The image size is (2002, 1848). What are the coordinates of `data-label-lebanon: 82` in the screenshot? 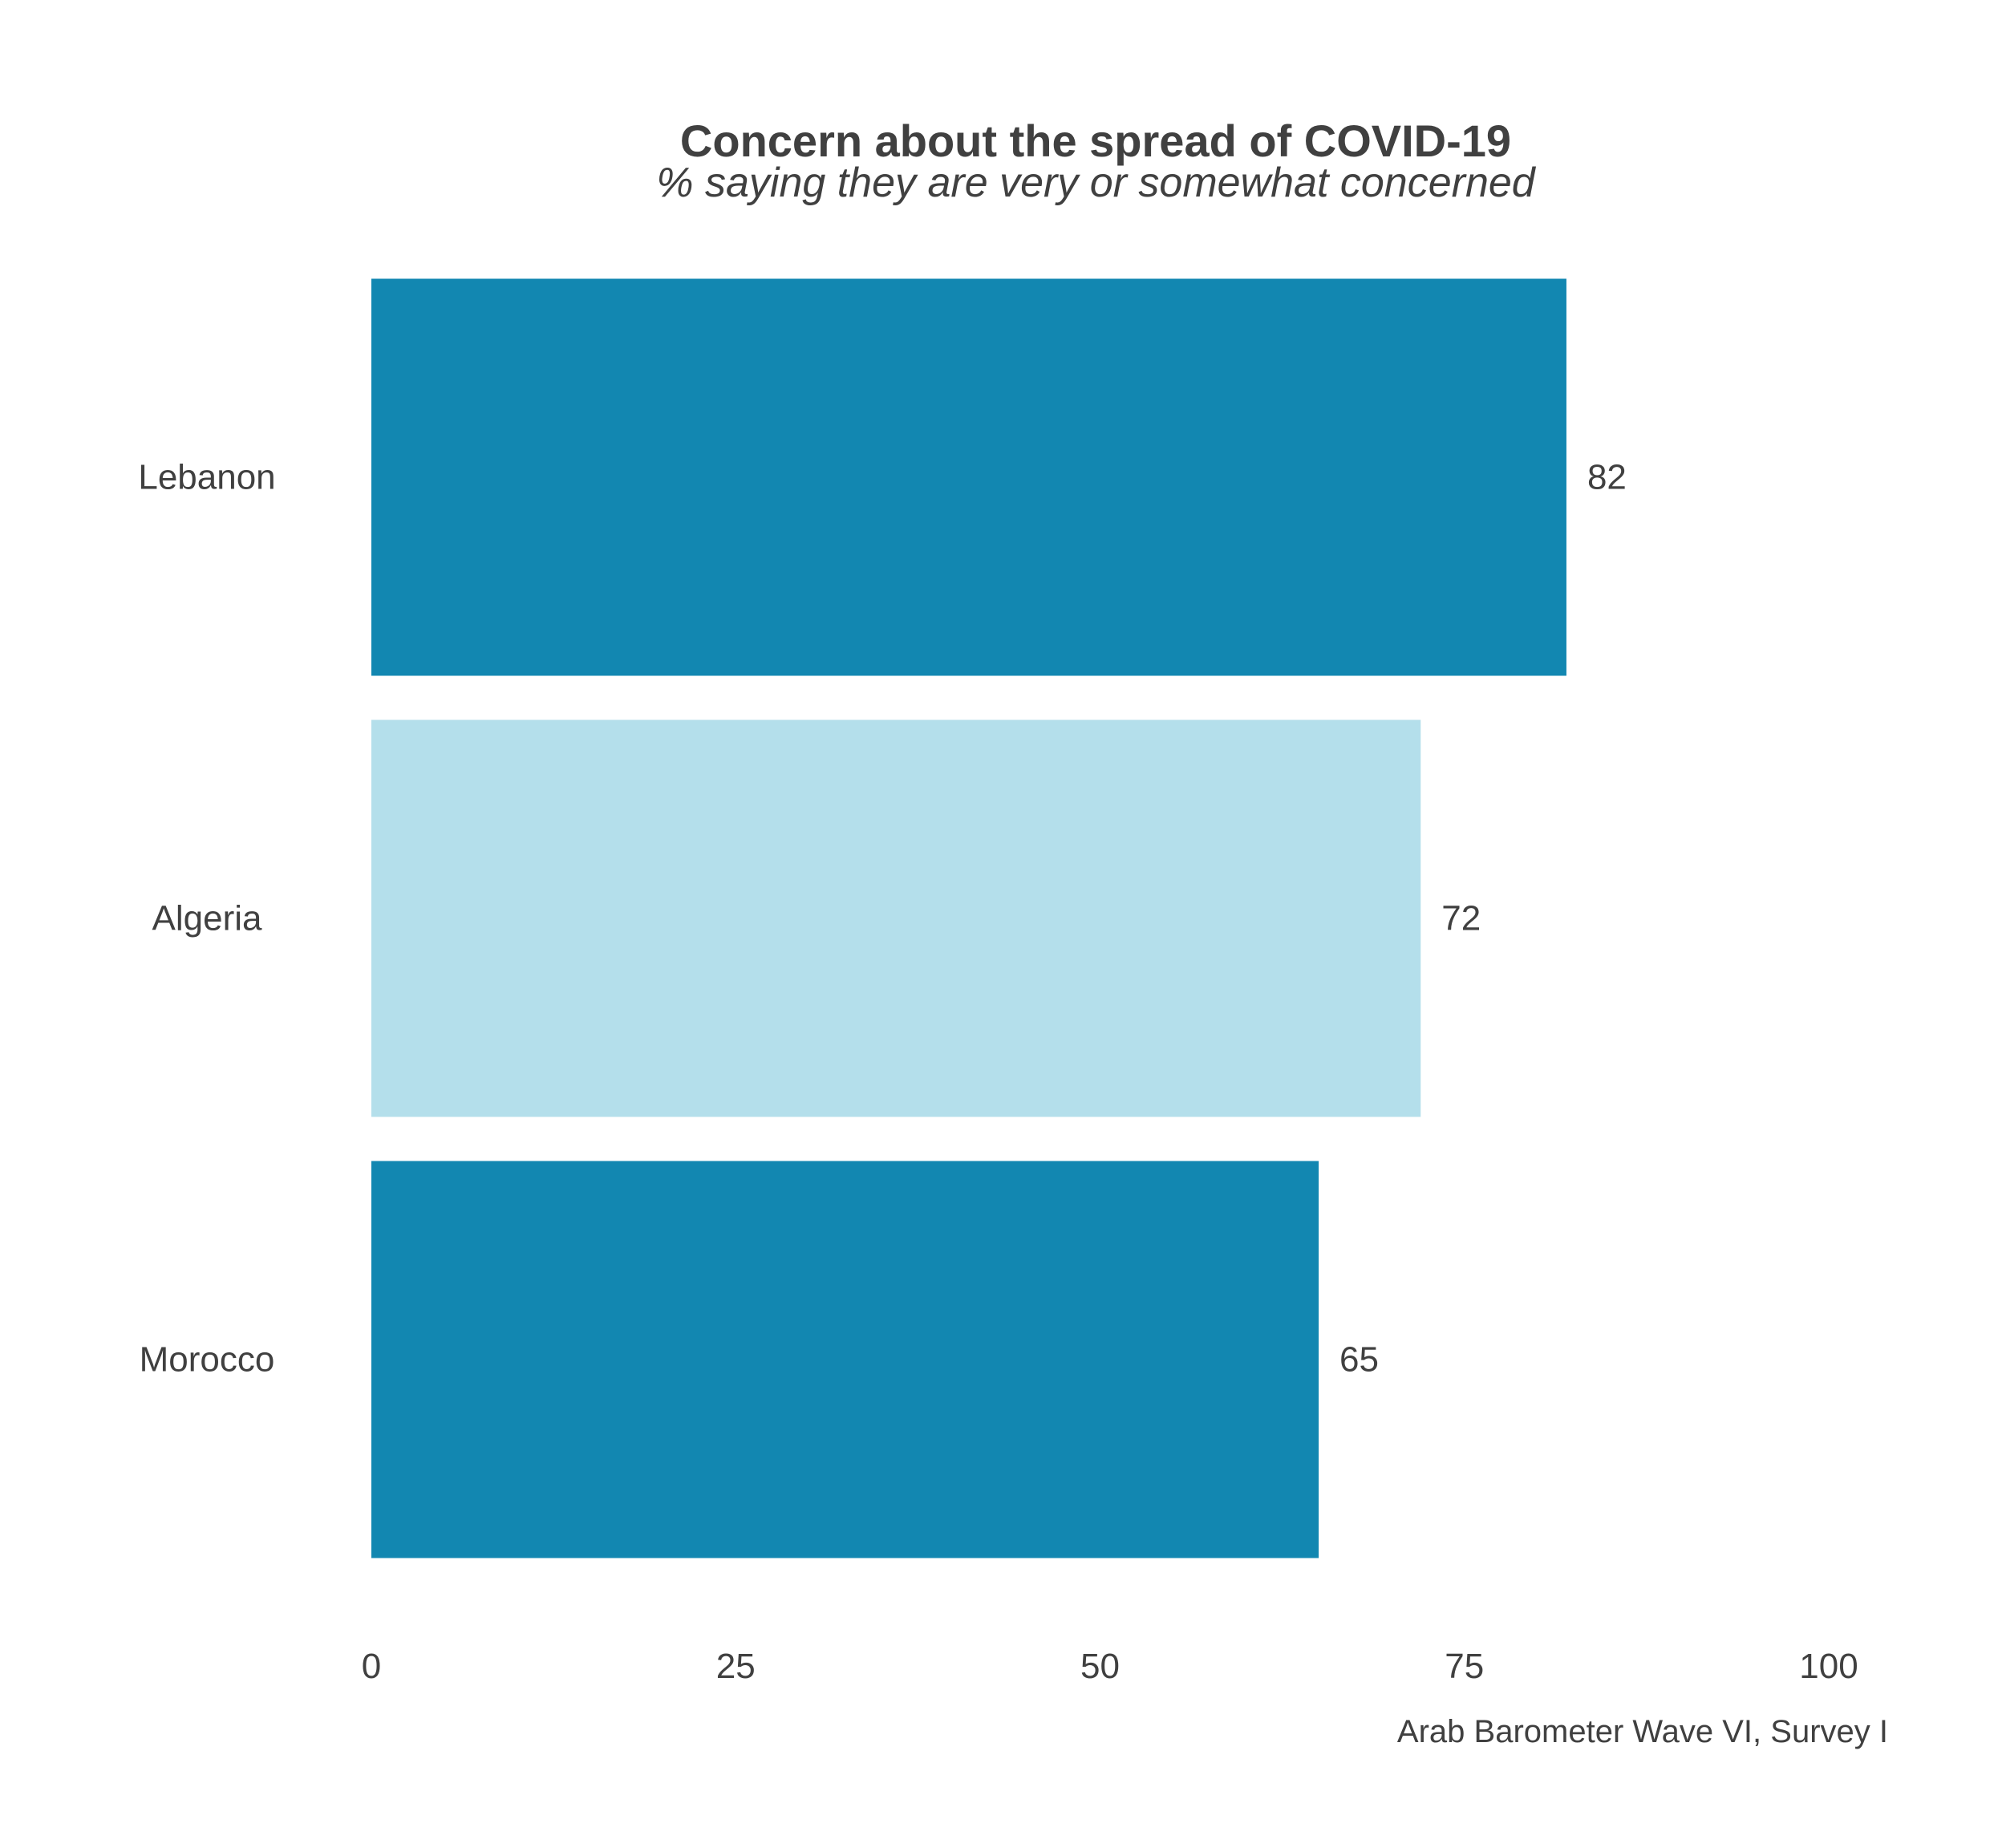 It's located at (1607, 478).